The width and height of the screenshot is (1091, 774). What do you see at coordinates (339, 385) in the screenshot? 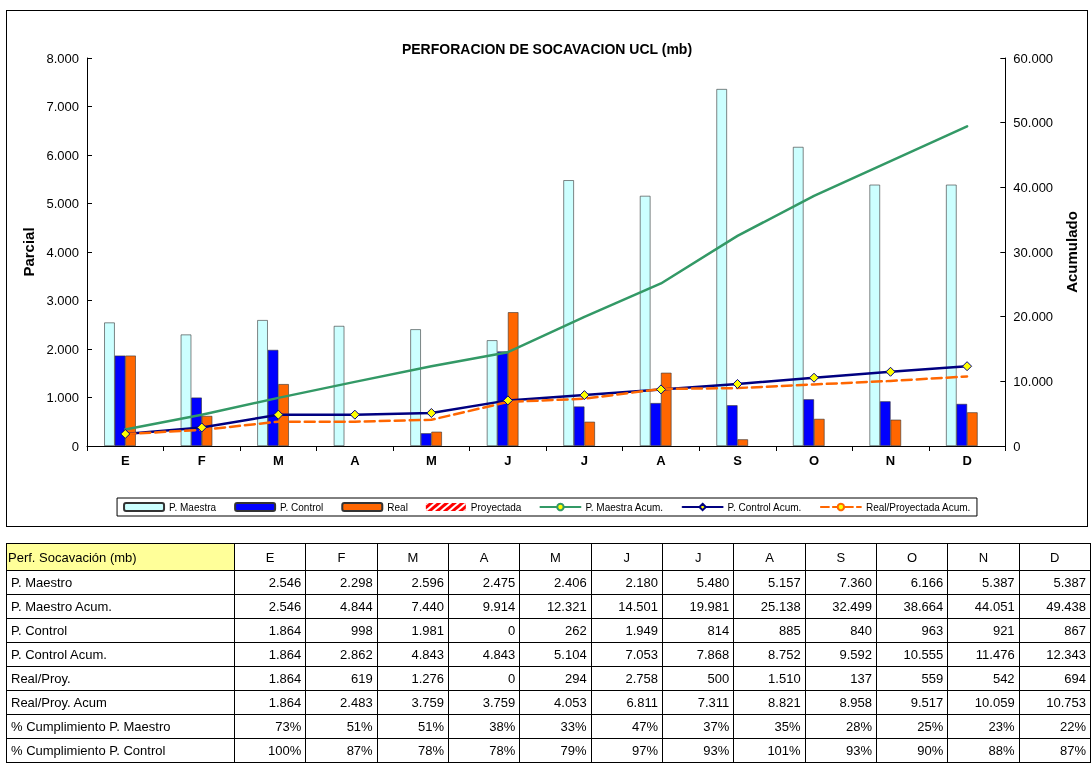
I see `bar` at bounding box center [339, 385].